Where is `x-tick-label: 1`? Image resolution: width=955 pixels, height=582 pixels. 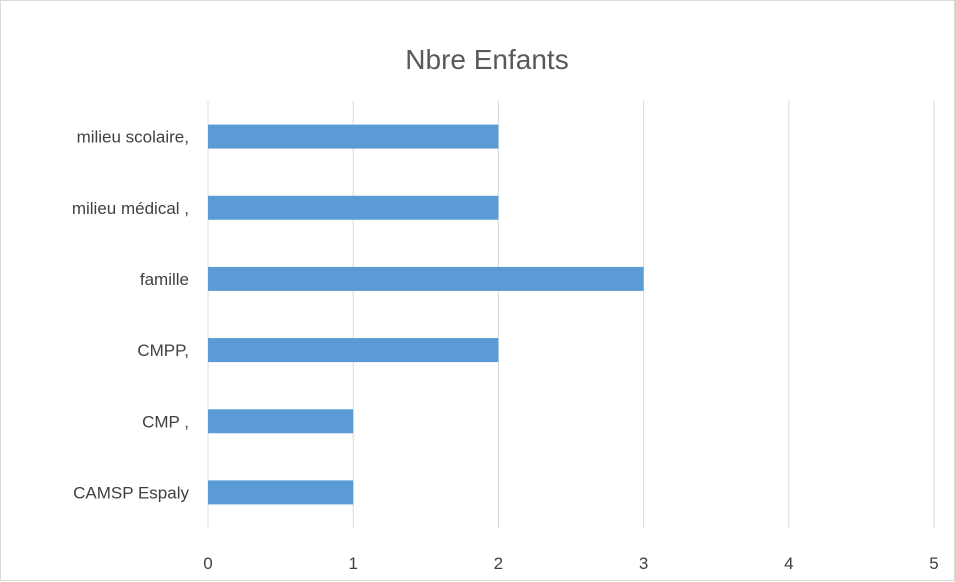 x-tick-label: 1 is located at coordinates (352, 563).